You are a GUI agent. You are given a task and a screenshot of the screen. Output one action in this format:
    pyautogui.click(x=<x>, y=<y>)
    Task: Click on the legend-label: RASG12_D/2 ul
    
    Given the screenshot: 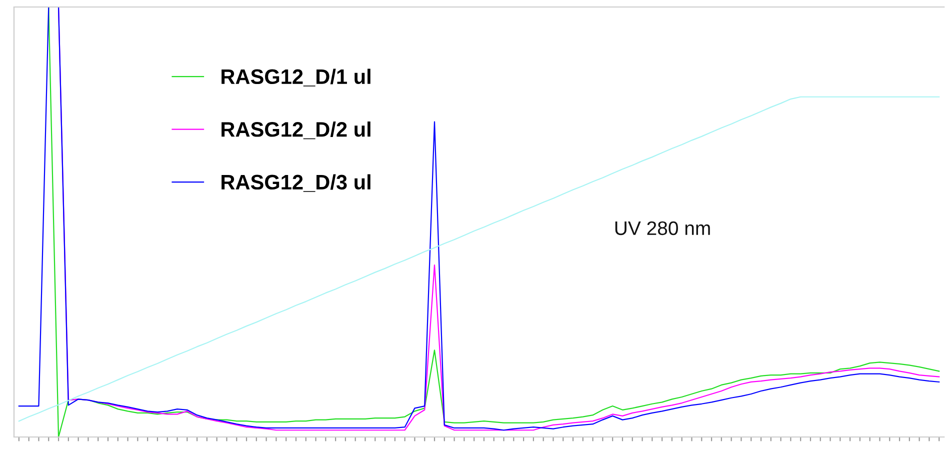 What is the action you would take?
    pyautogui.click(x=296, y=131)
    